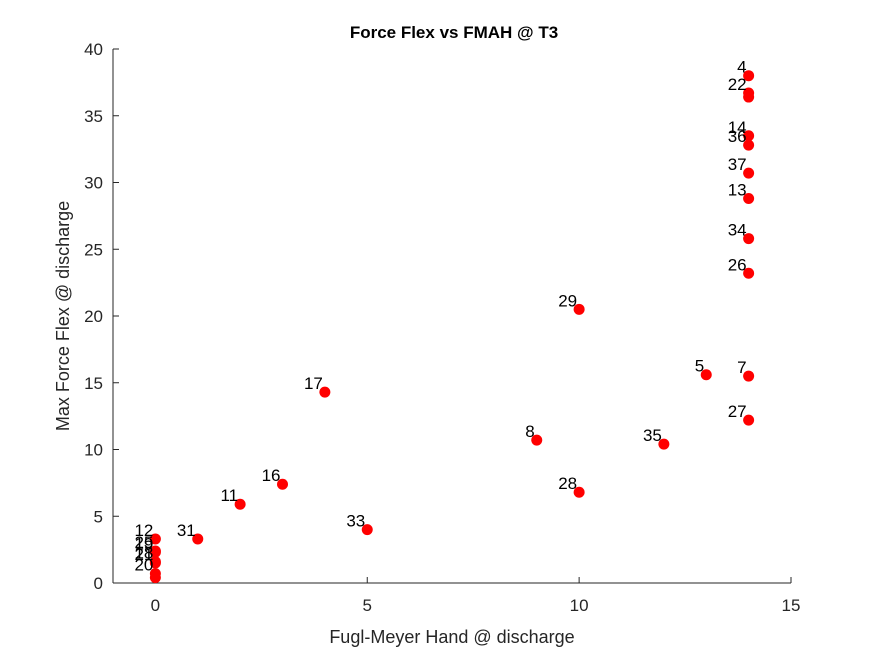  What do you see at coordinates (737, 84) in the screenshot?
I see `point-label: 22` at bounding box center [737, 84].